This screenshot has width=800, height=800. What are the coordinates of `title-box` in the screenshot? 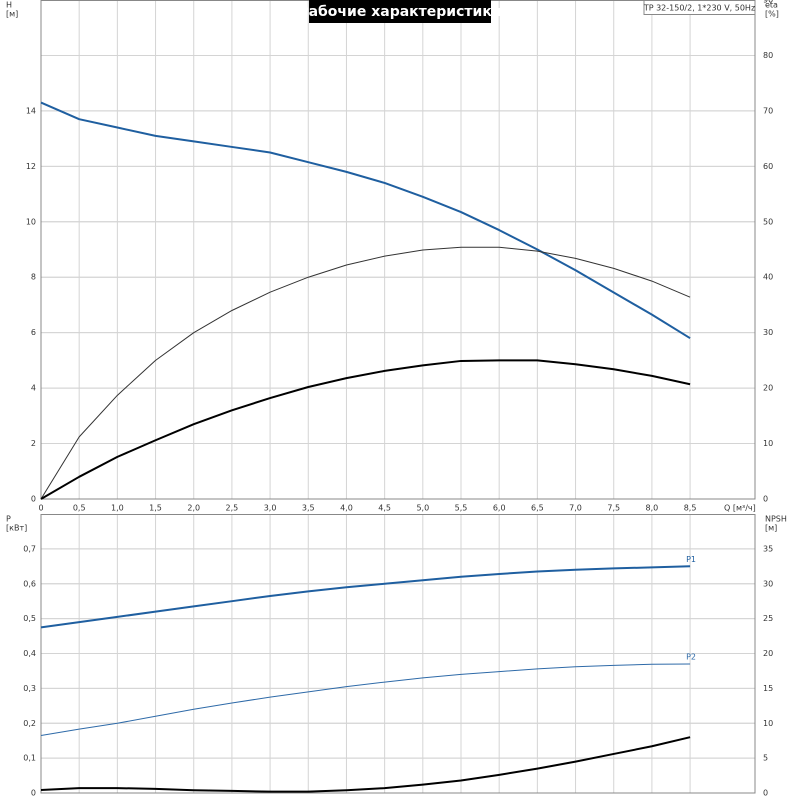 It's located at (400, 11).